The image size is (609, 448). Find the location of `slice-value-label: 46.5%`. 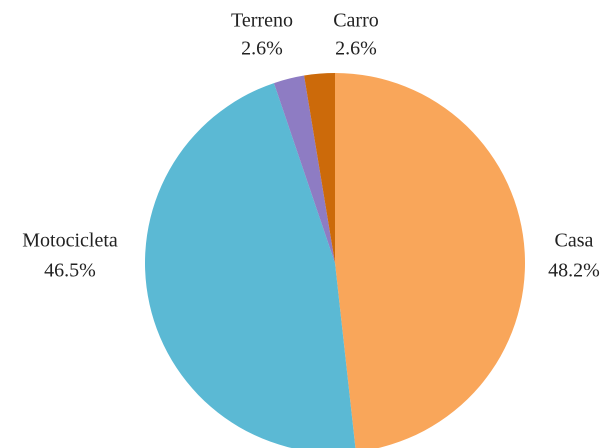

slice-value-label: 46.5% is located at coordinates (70, 271).